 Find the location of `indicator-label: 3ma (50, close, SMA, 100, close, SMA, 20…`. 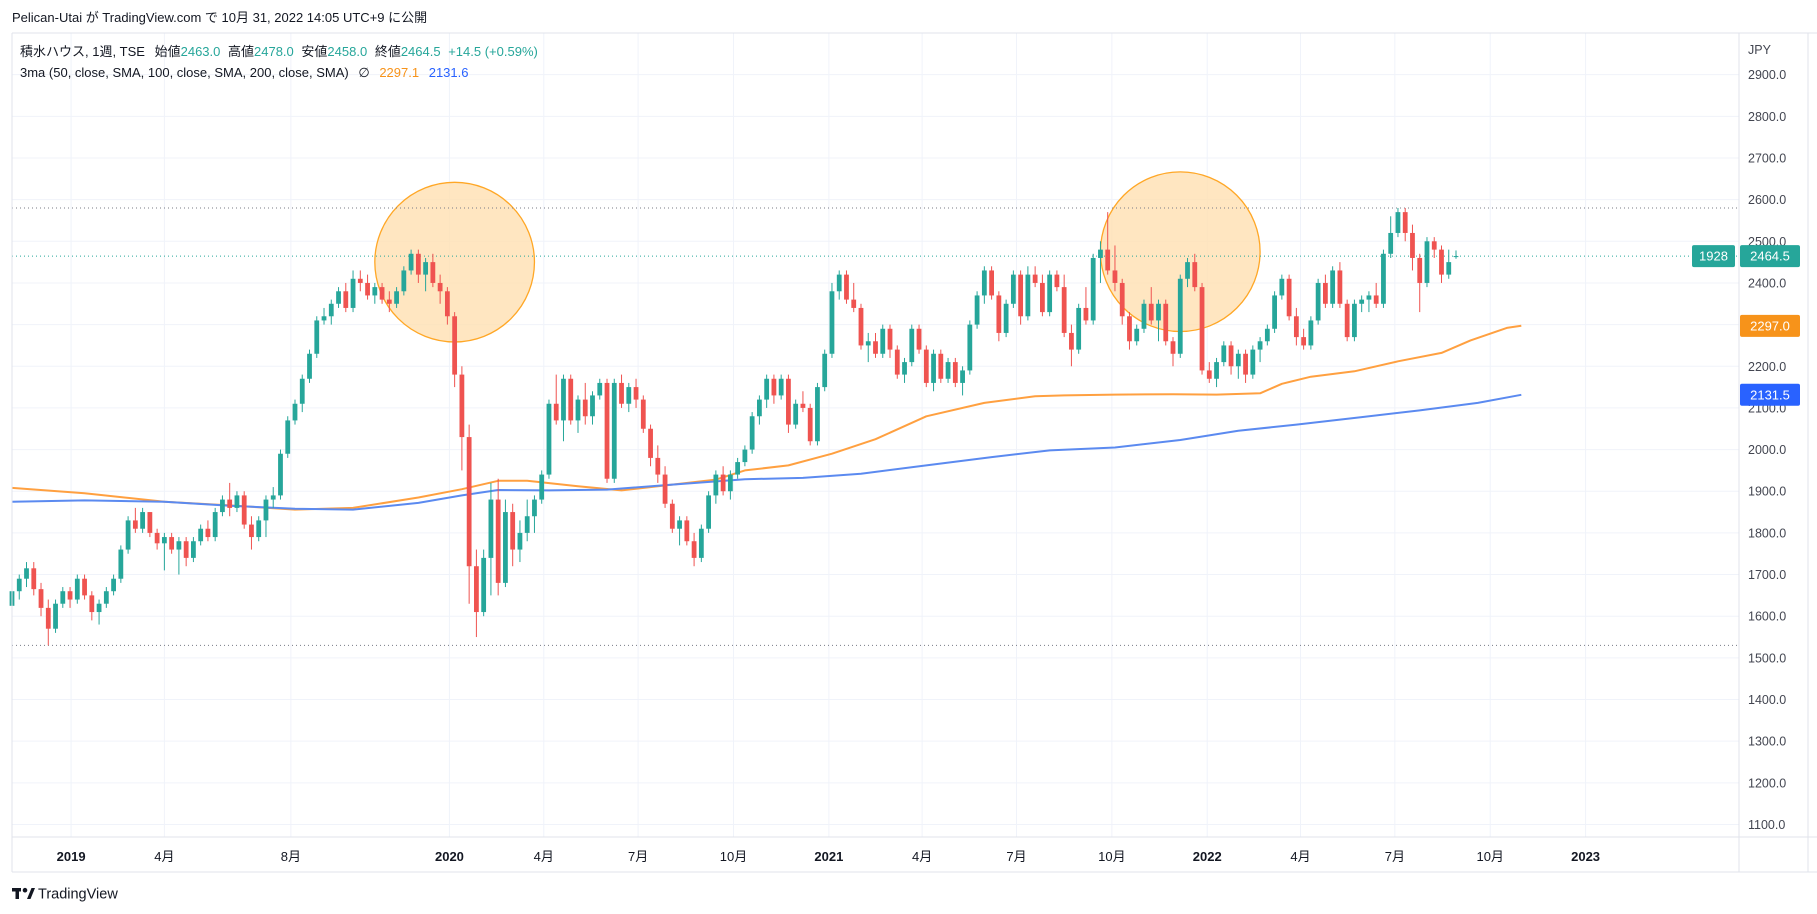

indicator-label: 3ma (50, close, SMA, 100, close, SMA, 20… is located at coordinates (184, 72).